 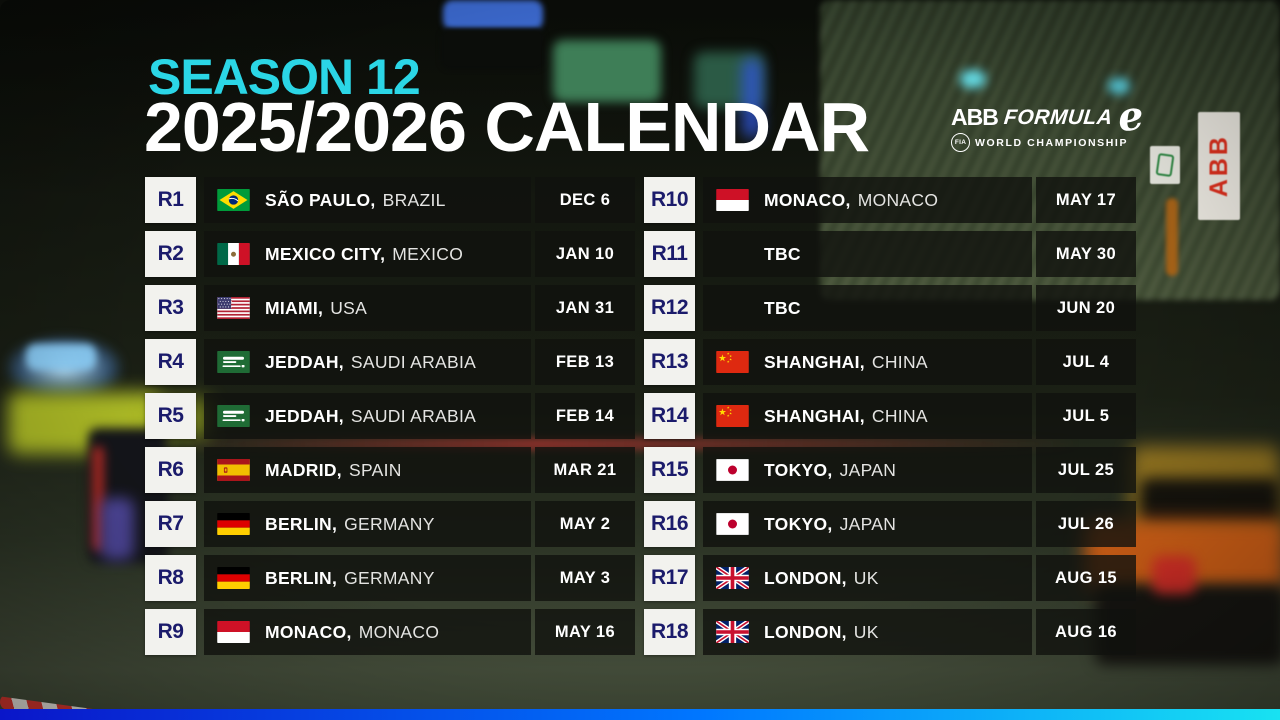 I want to click on bg-blue-glow, so click(x=752, y=98).